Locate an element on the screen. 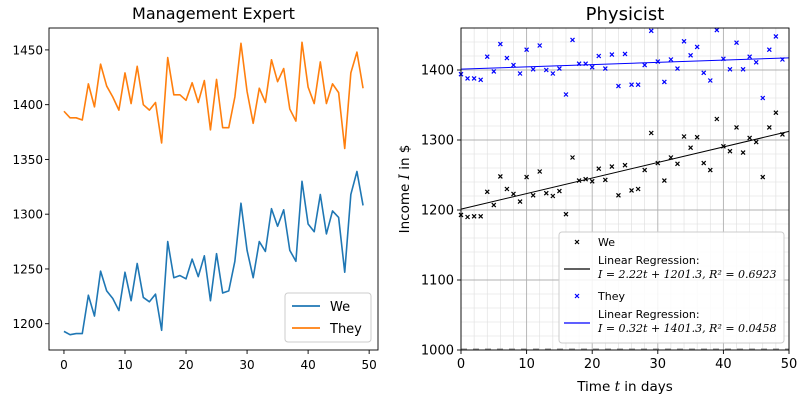  right-scatter-they is located at coordinates (621, 64).